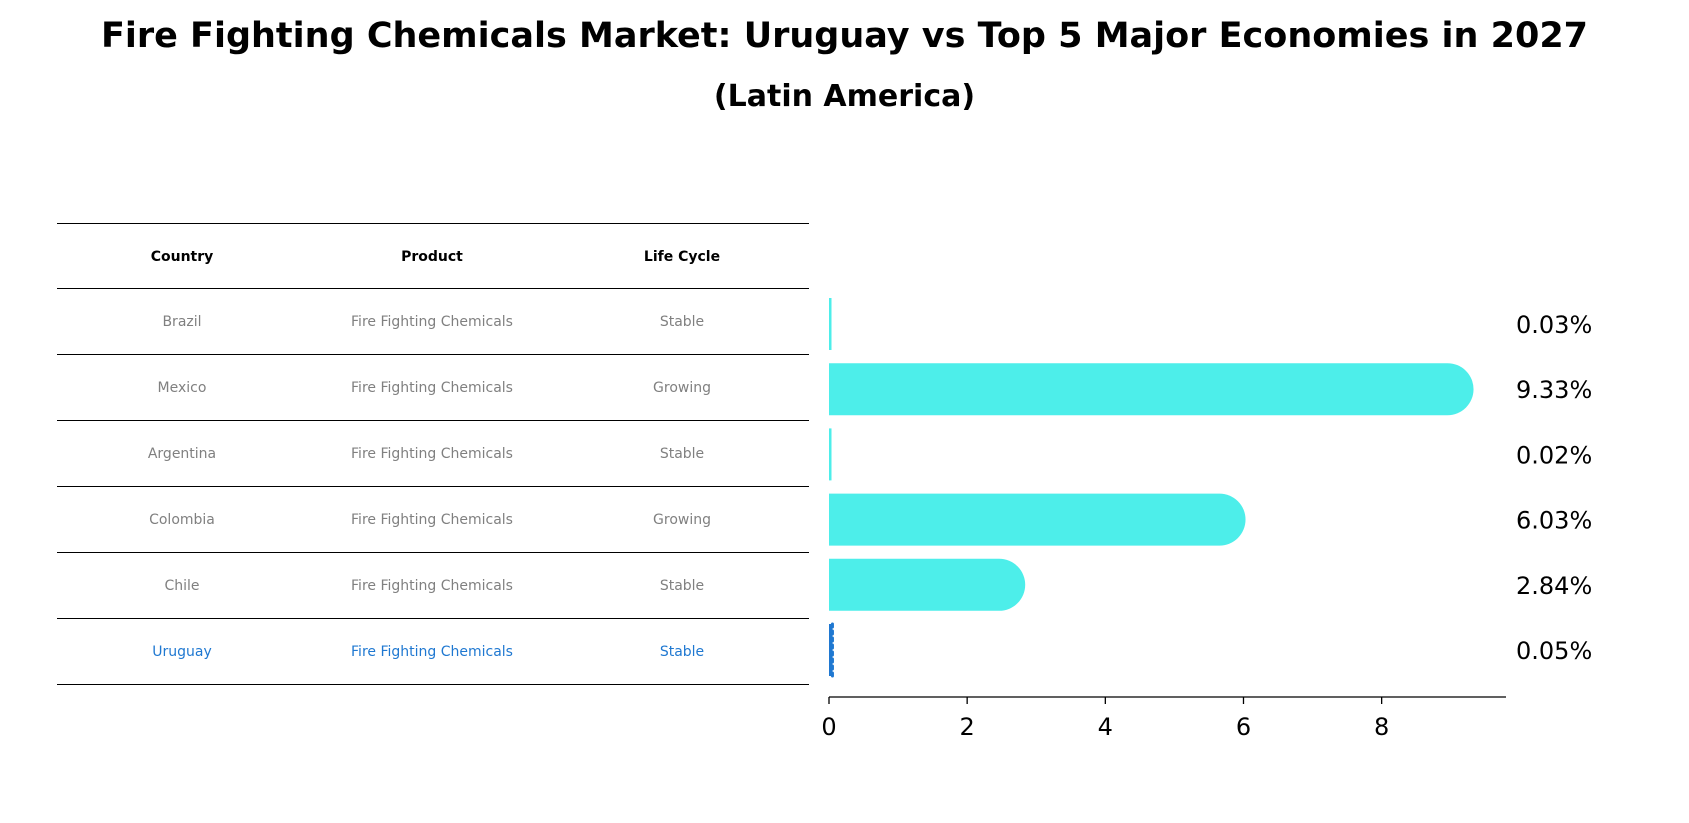  Describe the element at coordinates (1554, 455) in the screenshot. I see `data-label-argentina: 0.02%` at that location.